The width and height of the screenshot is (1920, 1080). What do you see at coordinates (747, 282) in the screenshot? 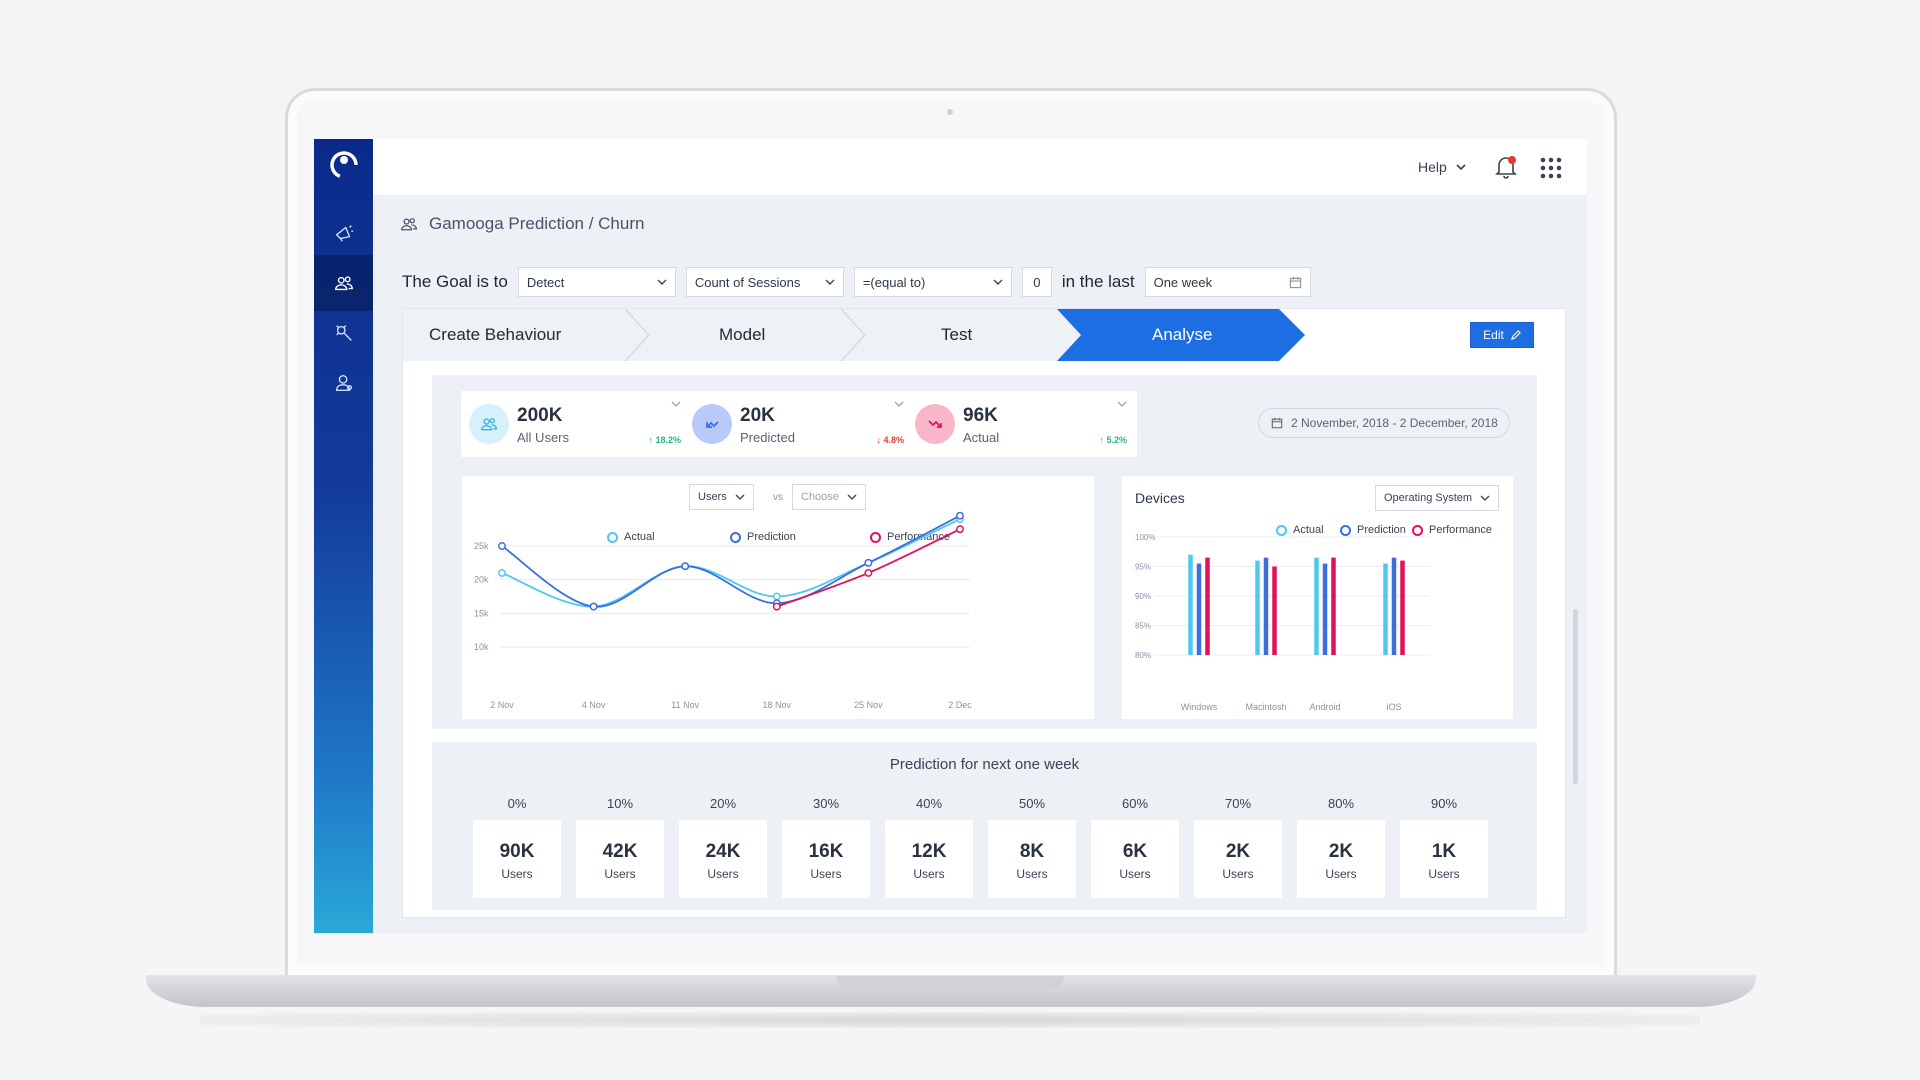
I see `goal-metric-value: Count of Sessions` at bounding box center [747, 282].